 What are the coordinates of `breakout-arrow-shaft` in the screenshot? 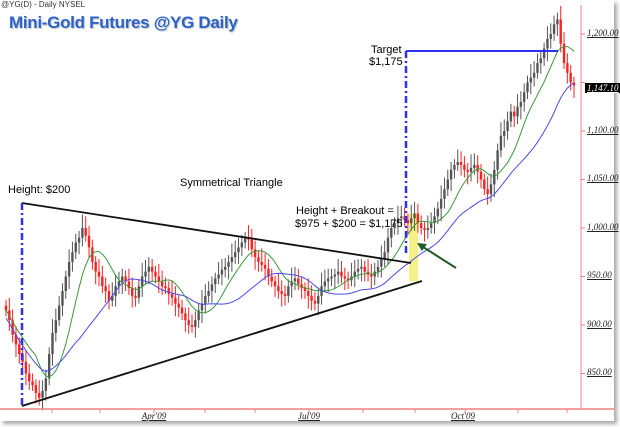 It's located at (438, 256).